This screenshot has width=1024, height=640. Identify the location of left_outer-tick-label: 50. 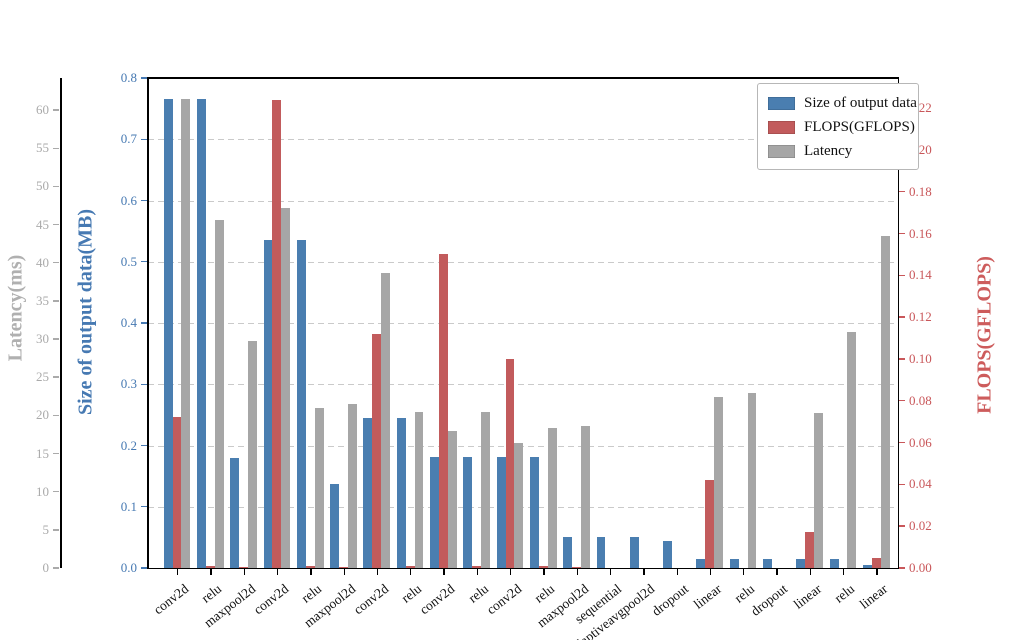
(42, 186).